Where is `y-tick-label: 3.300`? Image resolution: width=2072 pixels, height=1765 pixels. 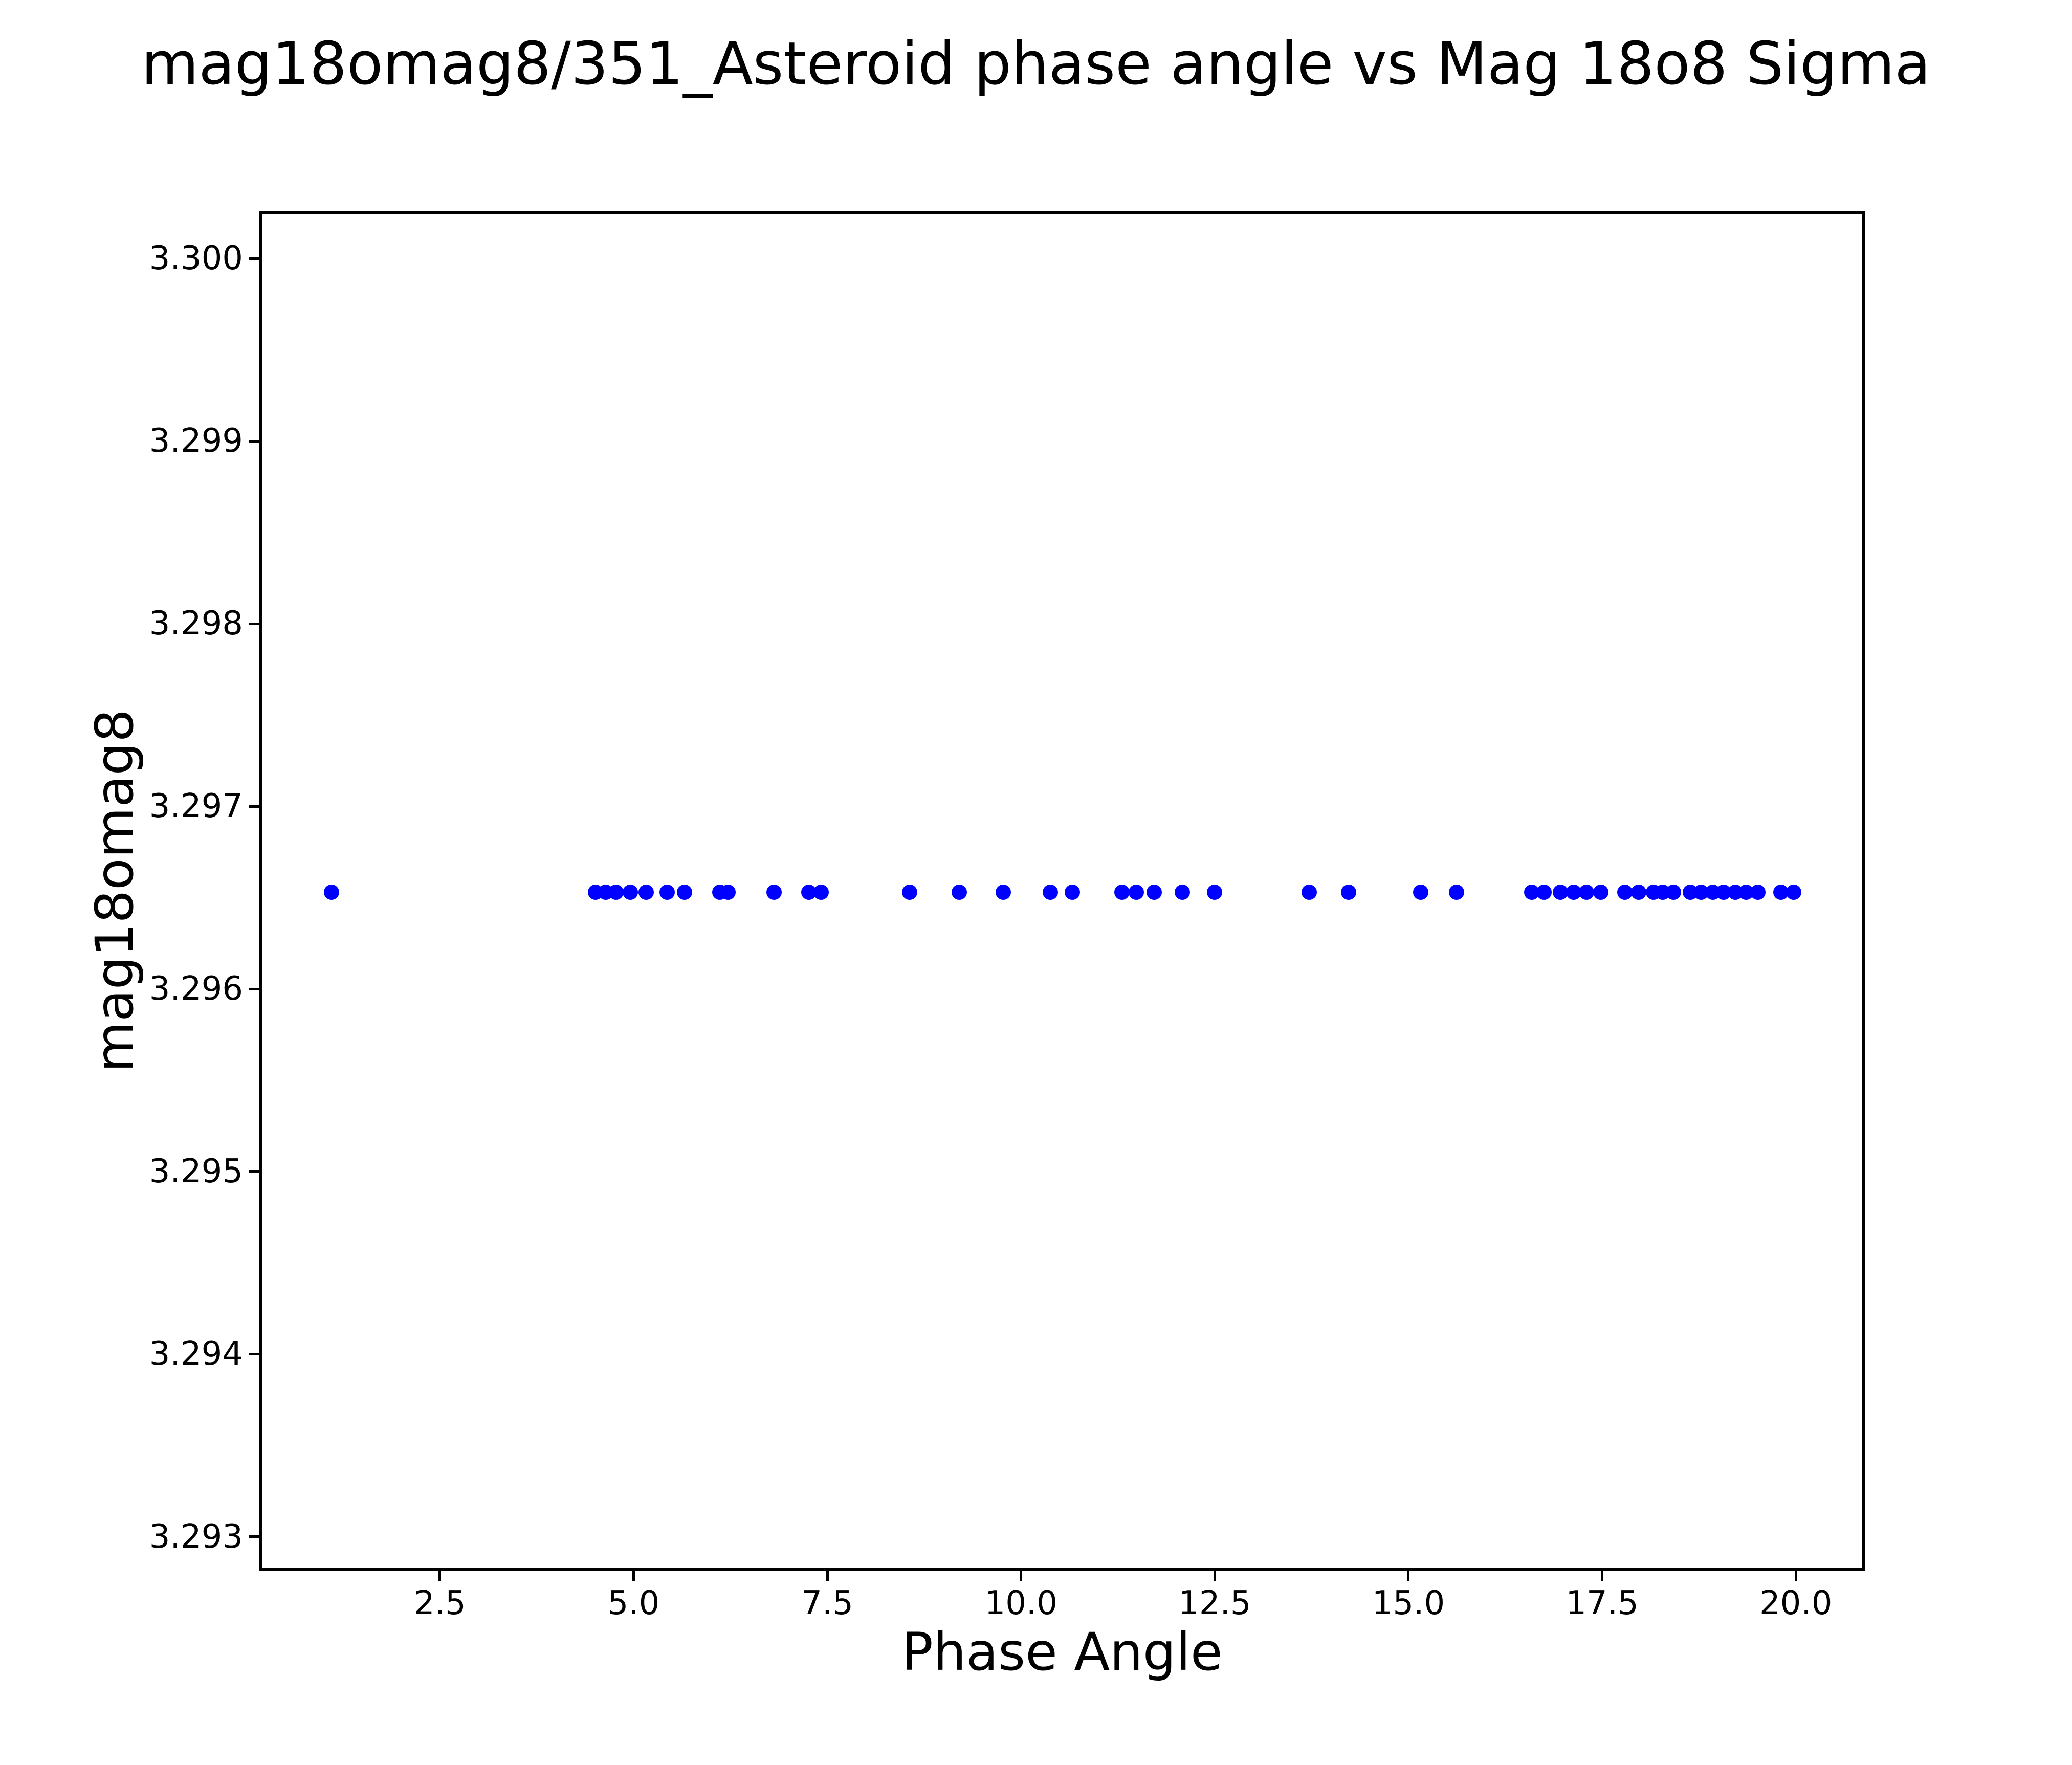
y-tick-label: 3.300 is located at coordinates (196, 258).